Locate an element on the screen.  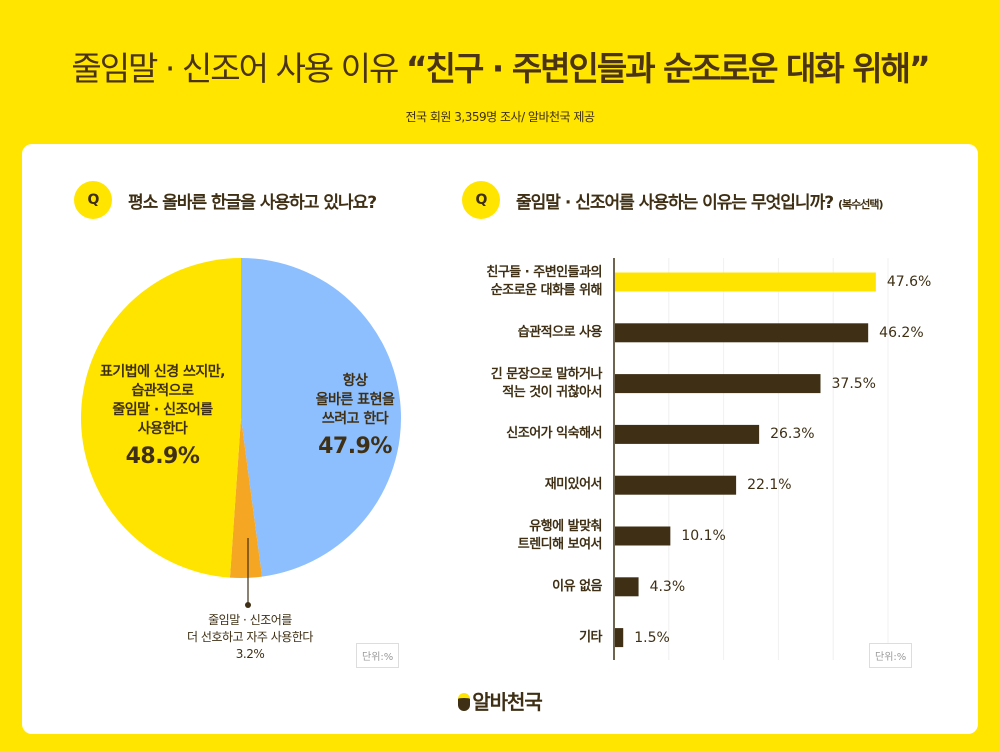
bar-value-label: 1.5% is located at coordinates (652, 637).